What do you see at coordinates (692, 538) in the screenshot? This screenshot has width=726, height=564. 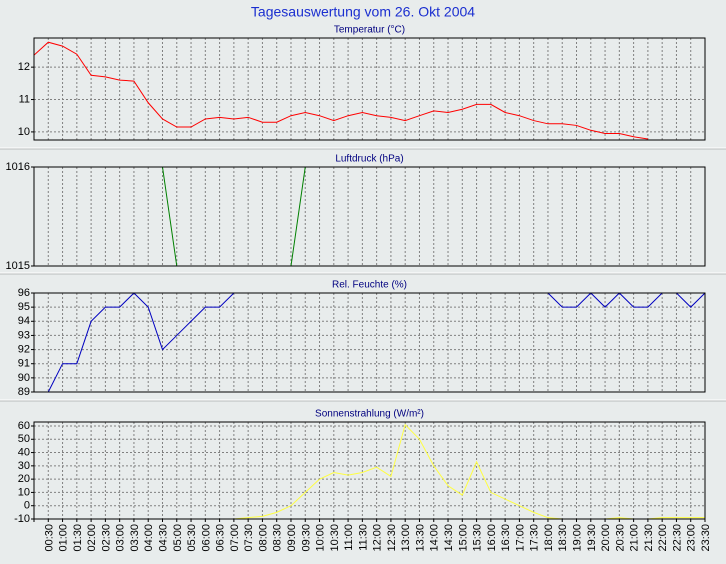 I see `x-tick-label: 23:00` at bounding box center [692, 538].